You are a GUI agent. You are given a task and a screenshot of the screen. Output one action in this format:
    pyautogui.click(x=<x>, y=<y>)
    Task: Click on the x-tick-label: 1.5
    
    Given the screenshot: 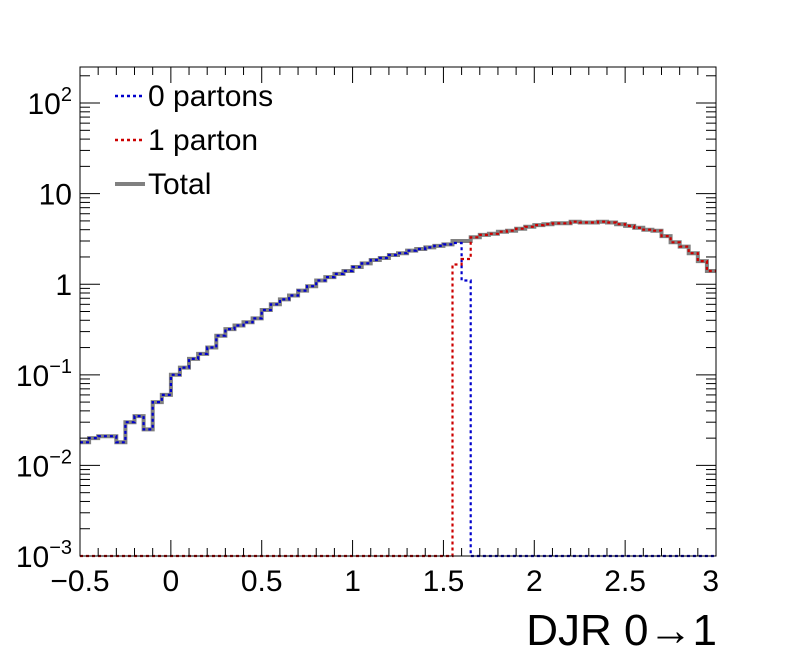 What is the action you would take?
    pyautogui.click(x=444, y=581)
    